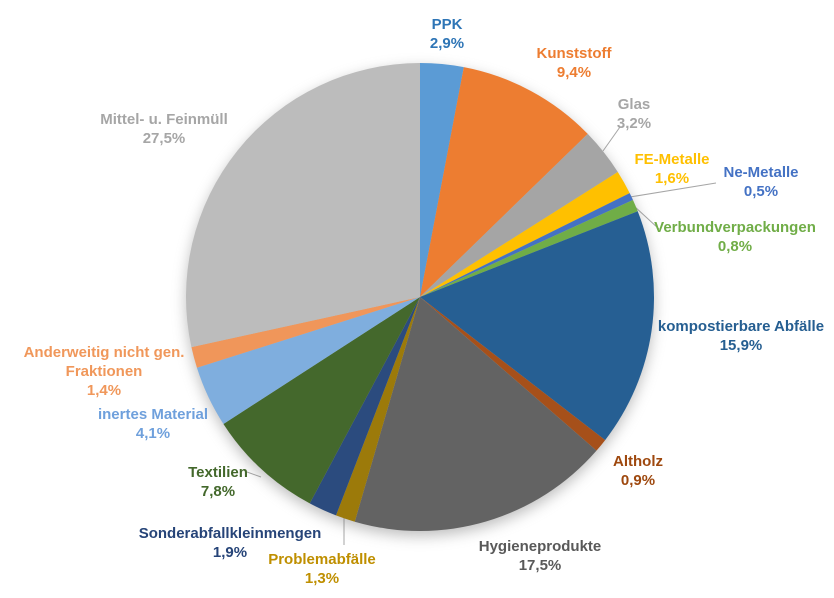 Image resolution: width=834 pixels, height=598 pixels. What do you see at coordinates (638, 471) in the screenshot?
I see `slice-label-altholz: Altholz 0,9%` at bounding box center [638, 471].